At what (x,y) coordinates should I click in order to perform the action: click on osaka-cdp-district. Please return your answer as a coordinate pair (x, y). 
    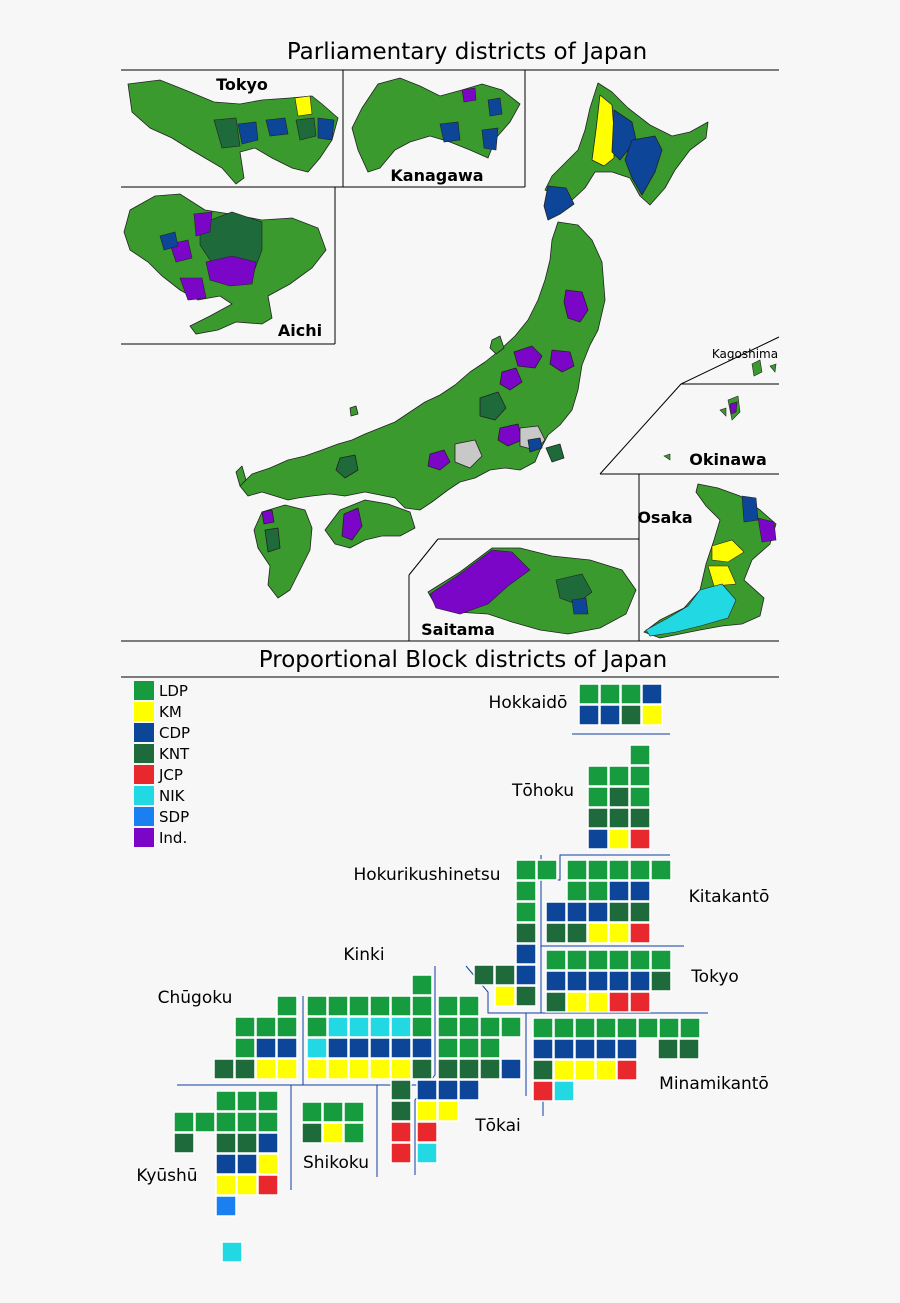
    Looking at the image, I should click on (750, 509).